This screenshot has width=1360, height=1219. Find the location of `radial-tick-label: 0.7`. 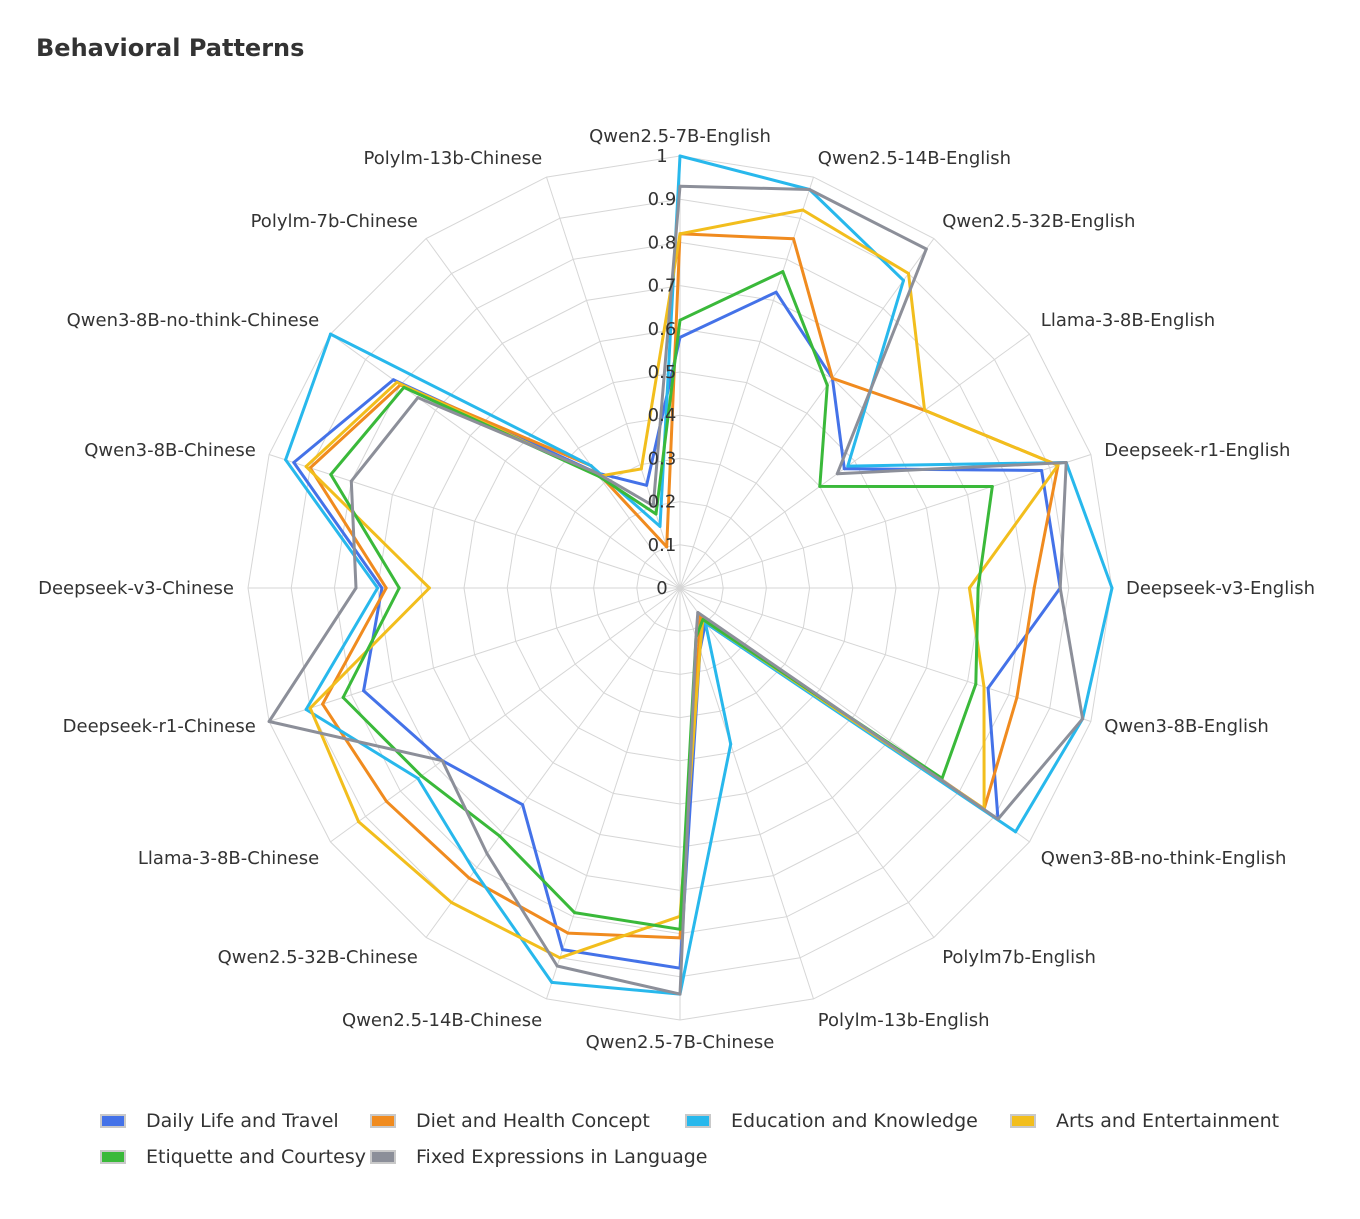

radial-tick-label: 0.7 is located at coordinates (662, 286).